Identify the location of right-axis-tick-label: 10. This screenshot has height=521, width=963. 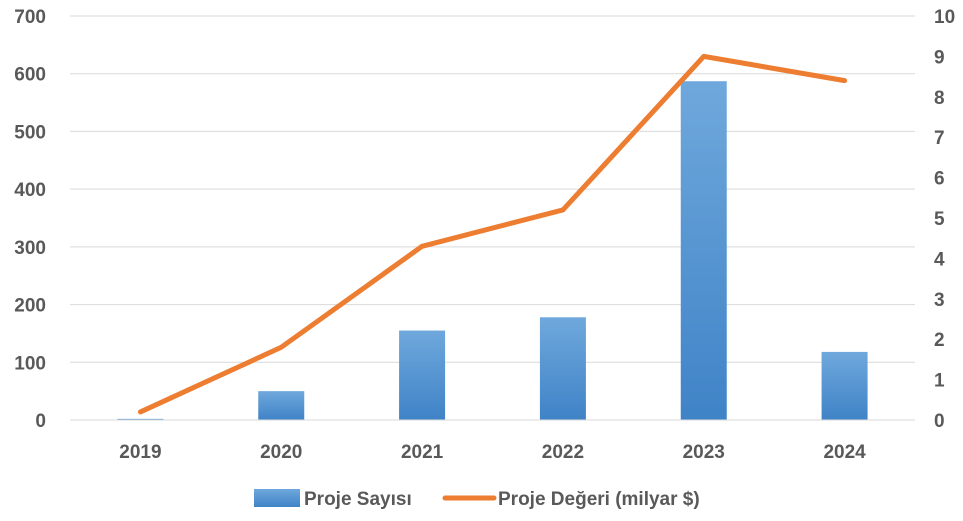
(944, 17).